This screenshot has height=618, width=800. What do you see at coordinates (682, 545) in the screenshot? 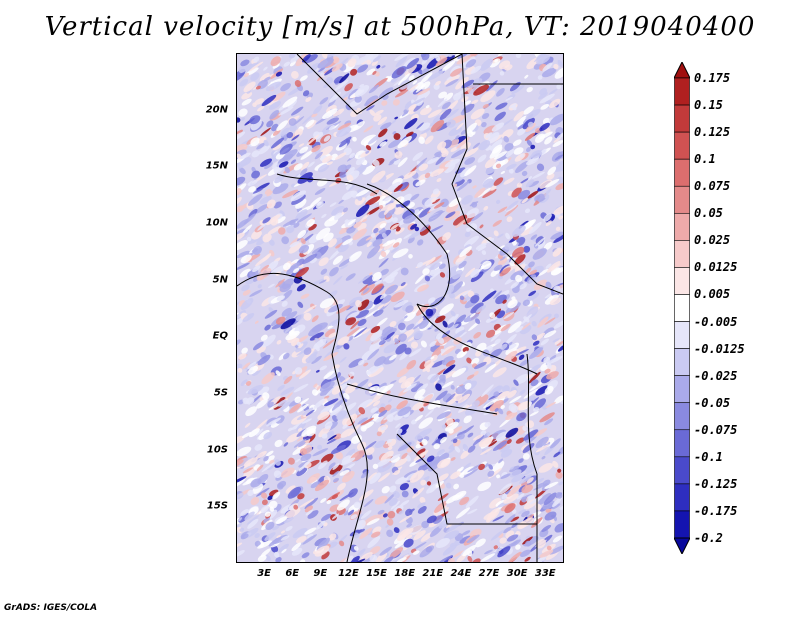
I see `colorbar-min-arrow` at bounding box center [682, 545].